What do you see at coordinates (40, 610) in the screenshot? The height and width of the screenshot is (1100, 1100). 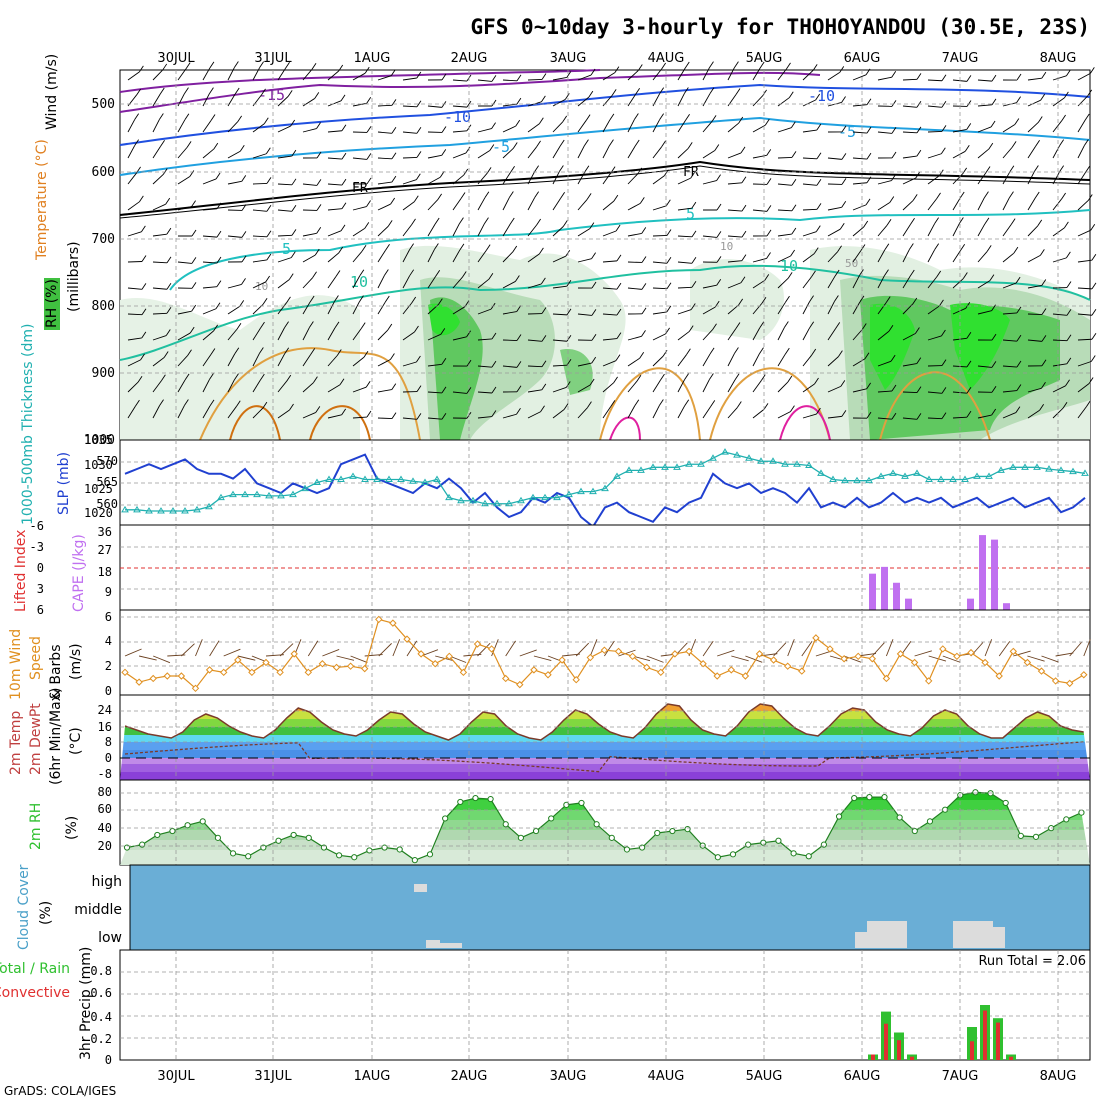 I see `svg-text: 6` at bounding box center [40, 610].